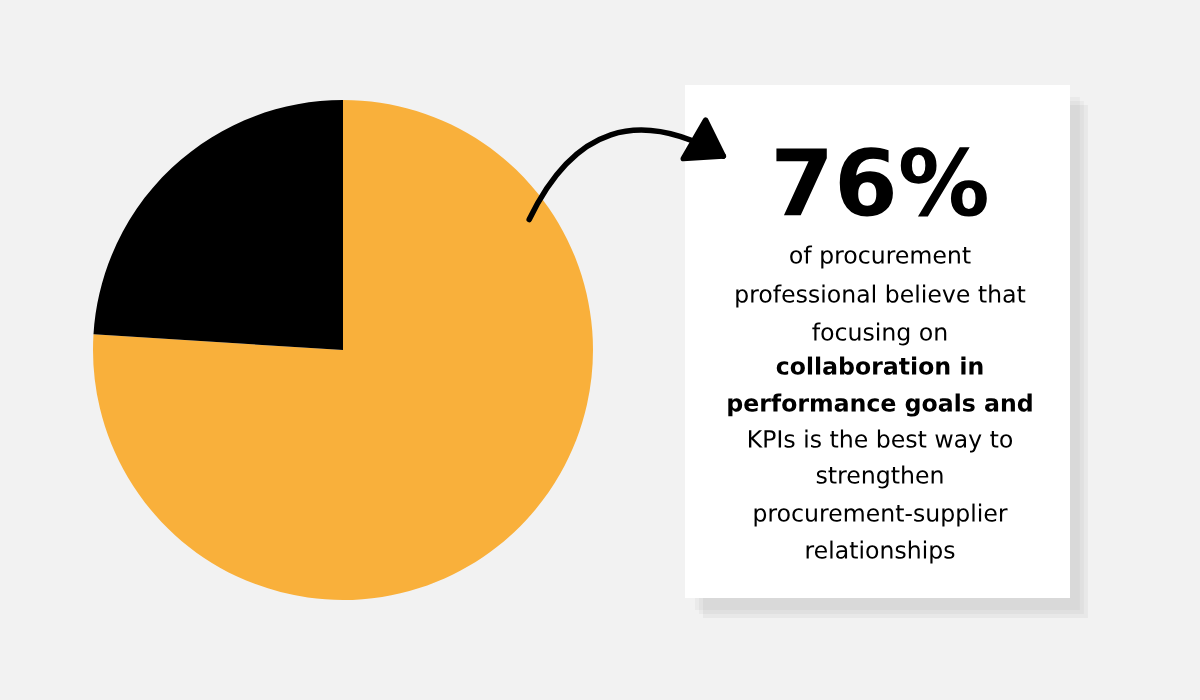 The image size is (1200, 700). I want to click on text: performance goals and, so click(880, 405).